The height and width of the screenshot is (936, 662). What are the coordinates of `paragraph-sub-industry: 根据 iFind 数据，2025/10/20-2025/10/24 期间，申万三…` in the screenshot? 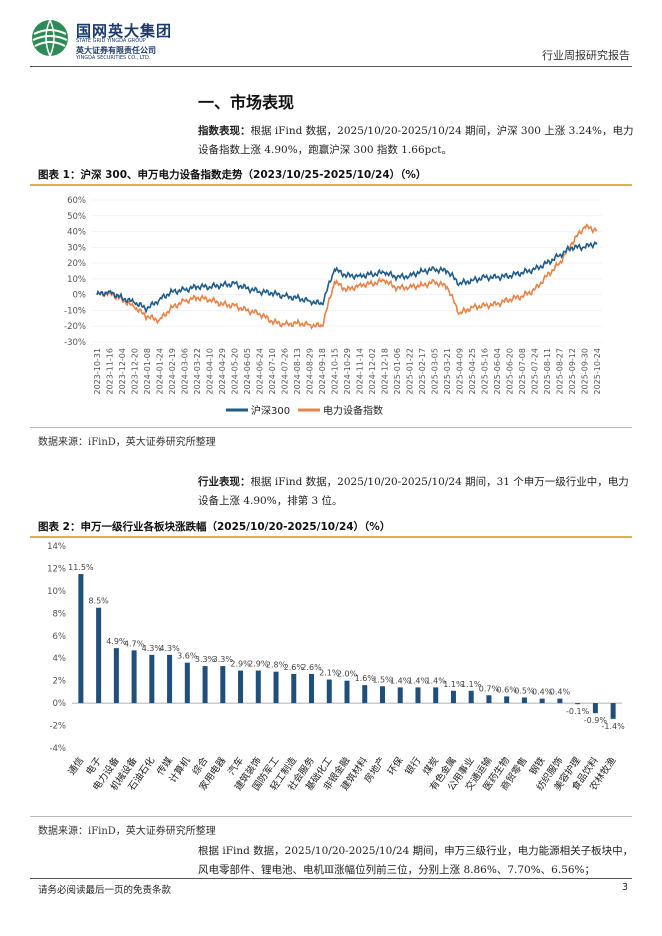 It's located at (416, 861).